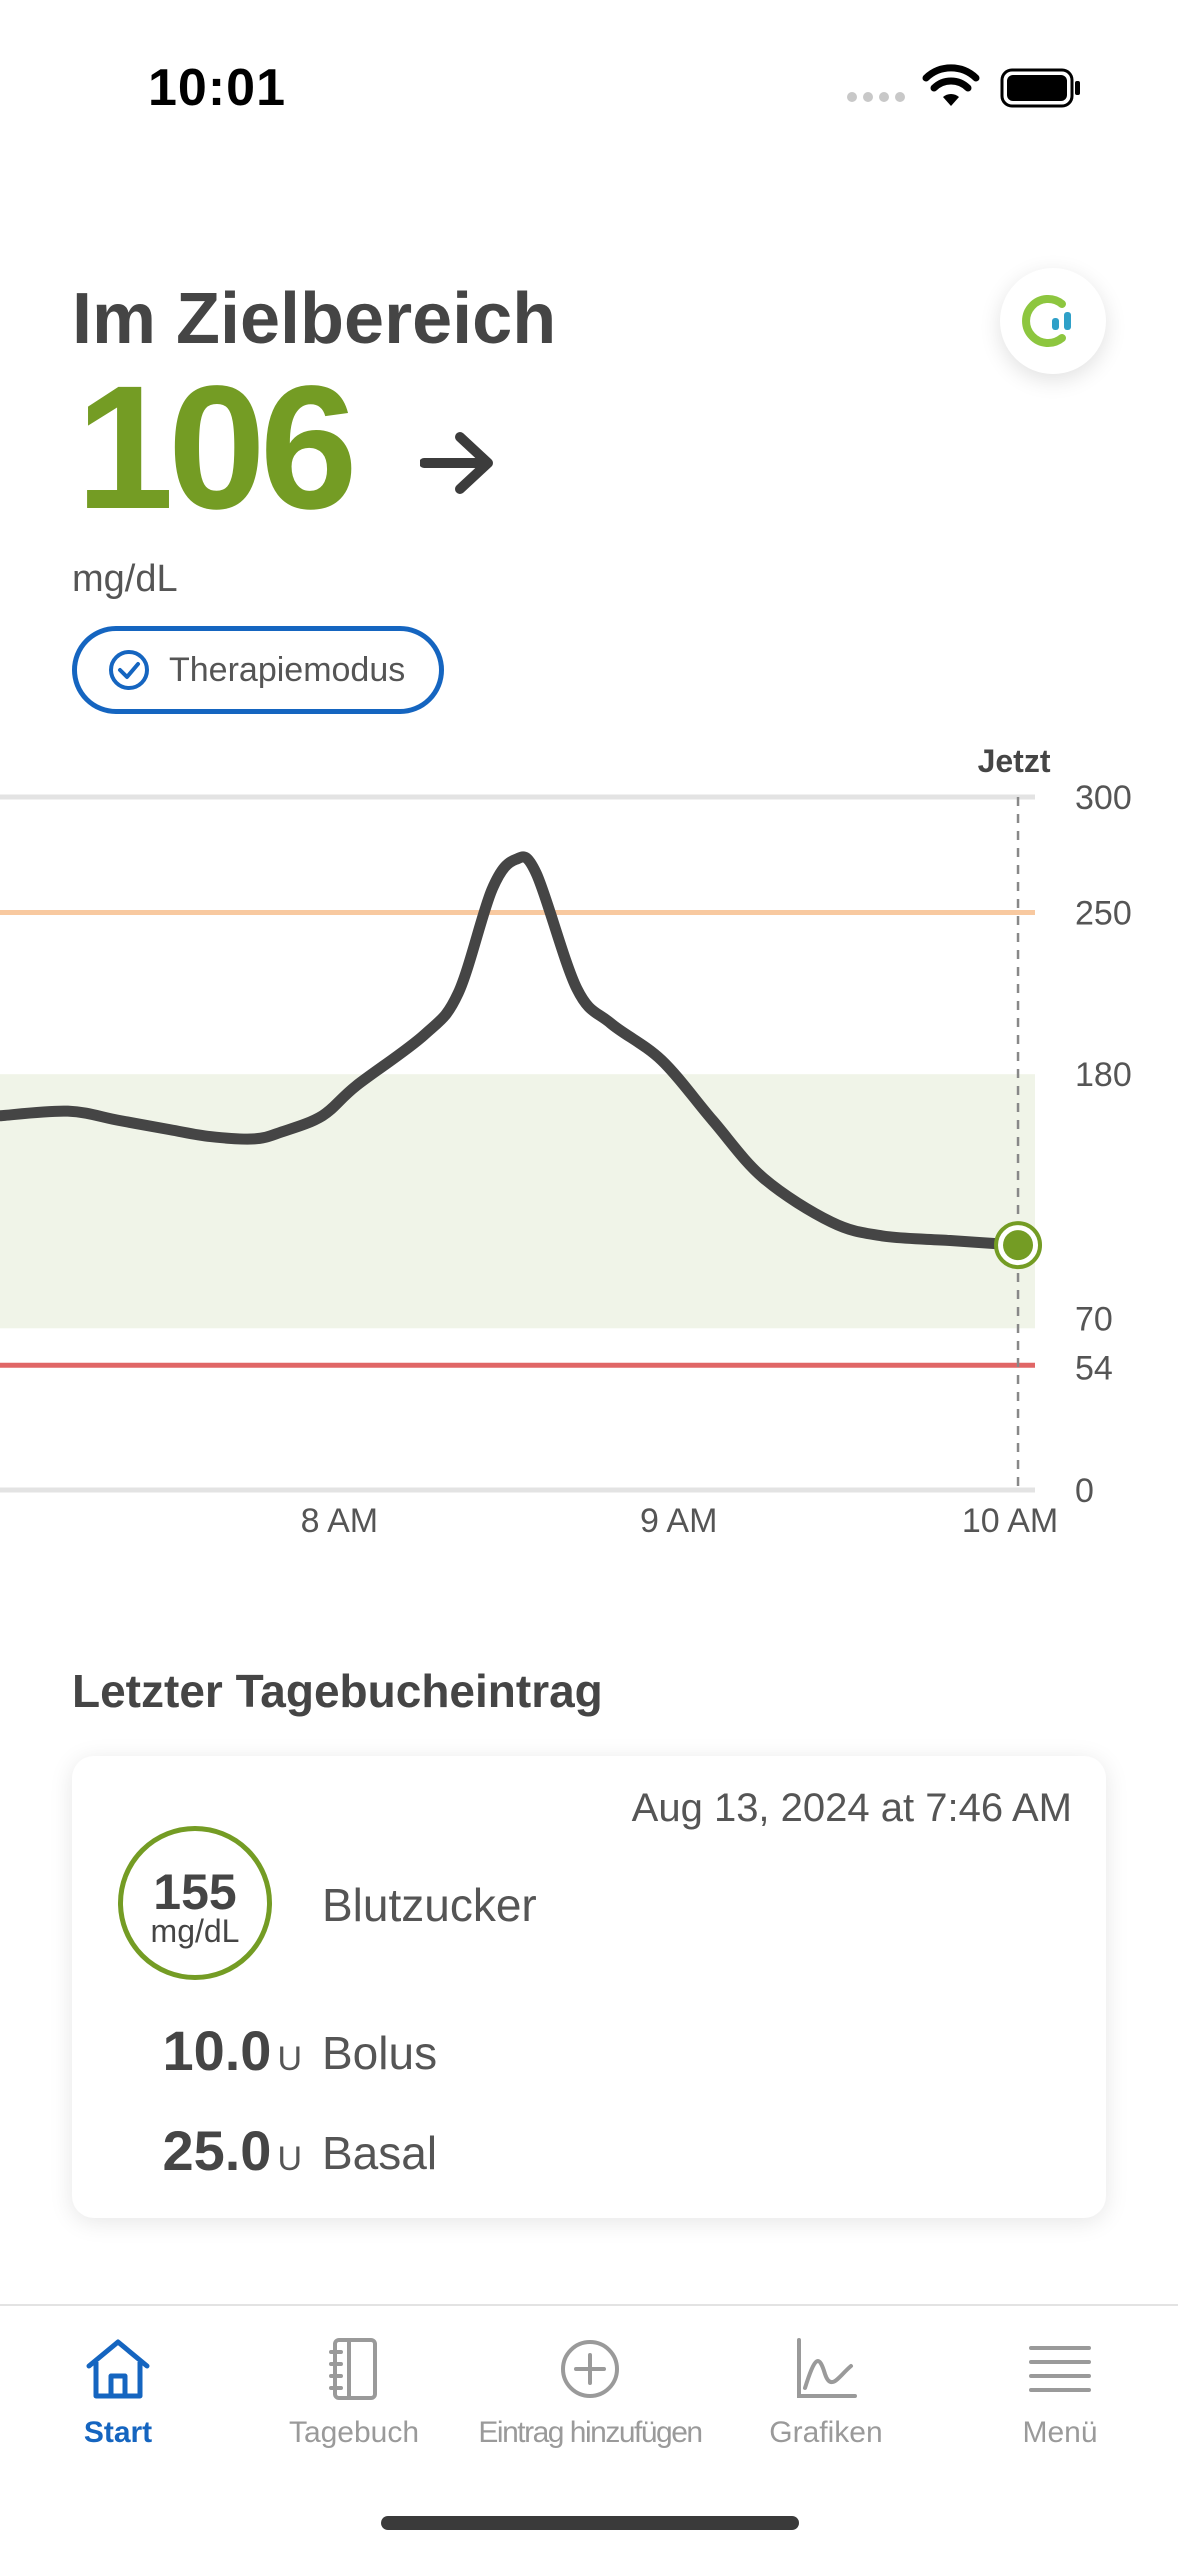 The height and width of the screenshot is (2558, 1178). Describe the element at coordinates (337, 1691) in the screenshot. I see `diary-section-heading: Letzter Tagebucheintrag` at that location.